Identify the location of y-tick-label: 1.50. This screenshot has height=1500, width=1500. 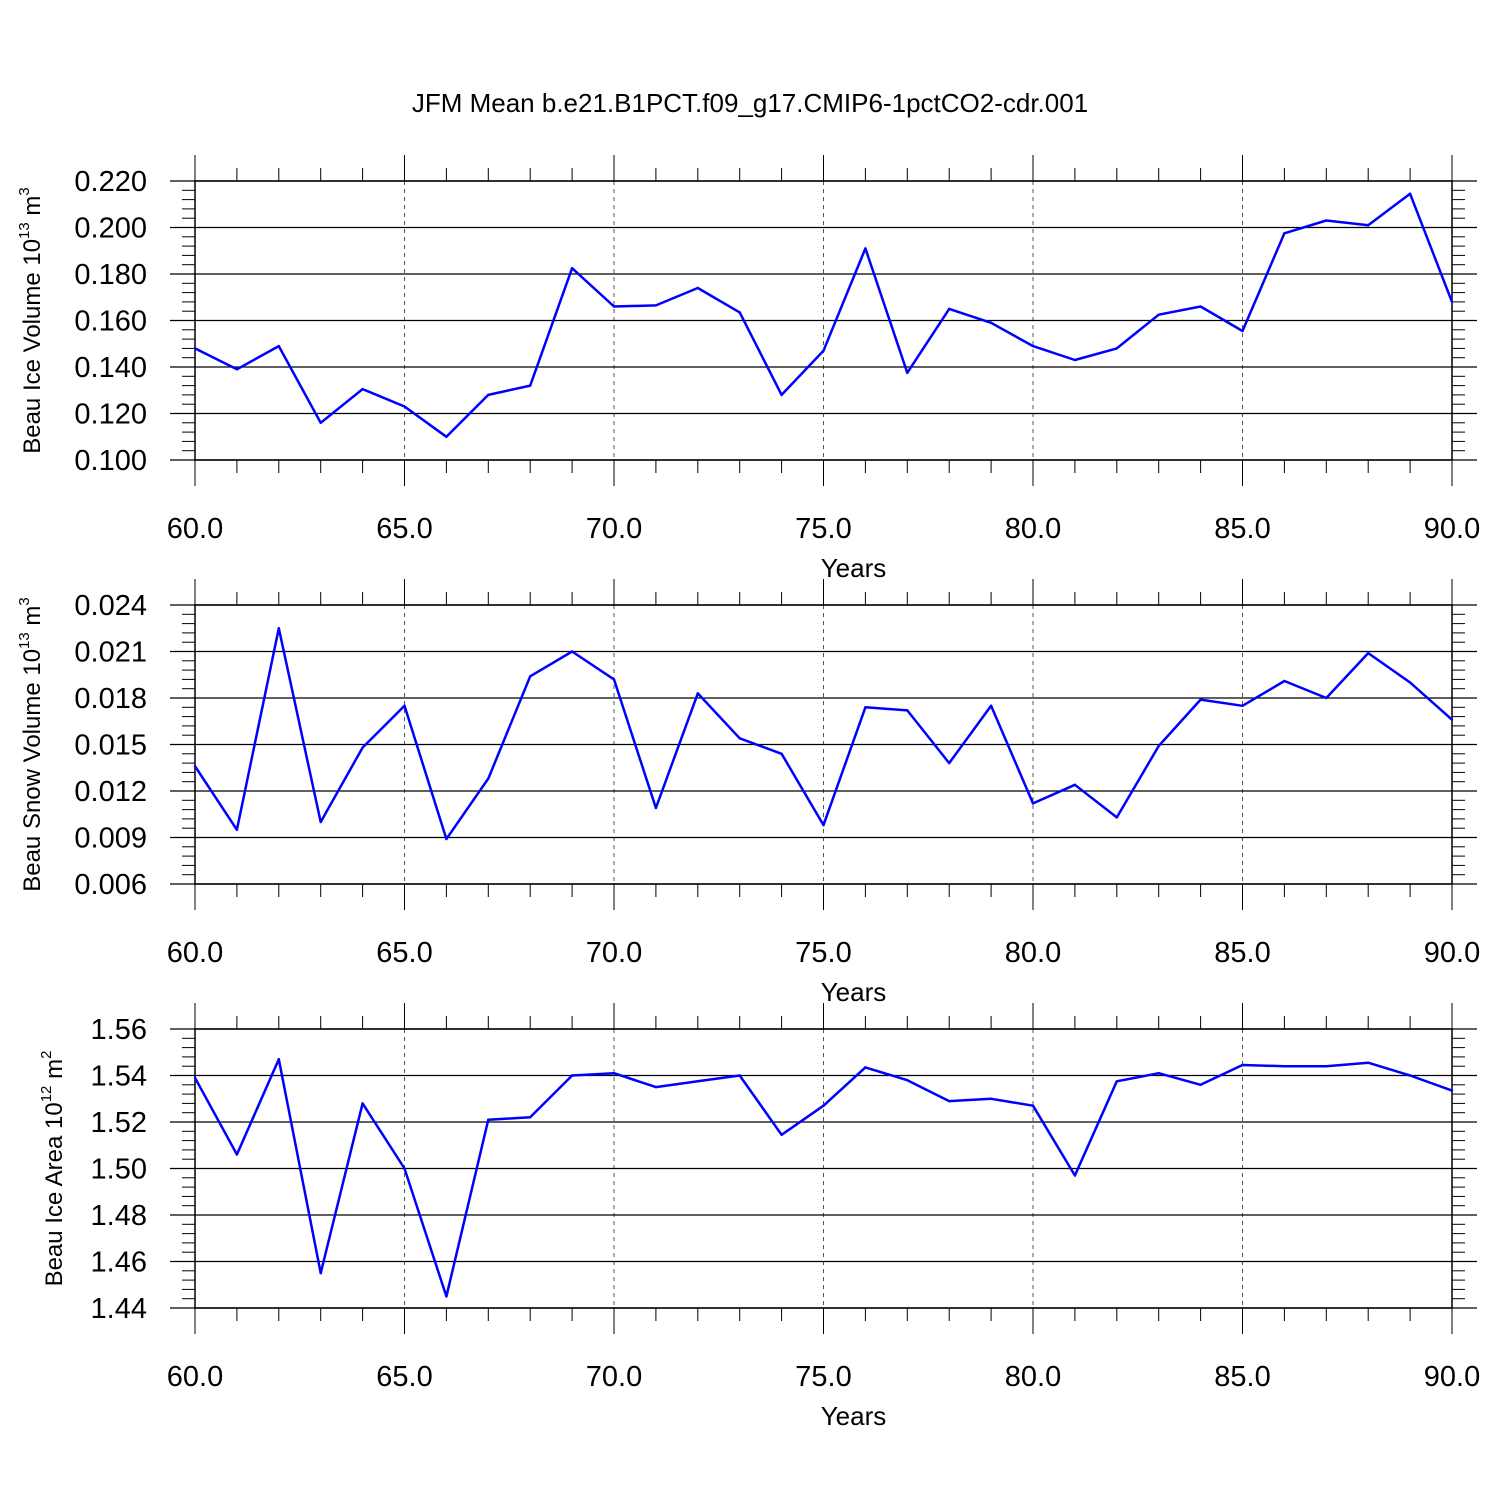
(119, 1170).